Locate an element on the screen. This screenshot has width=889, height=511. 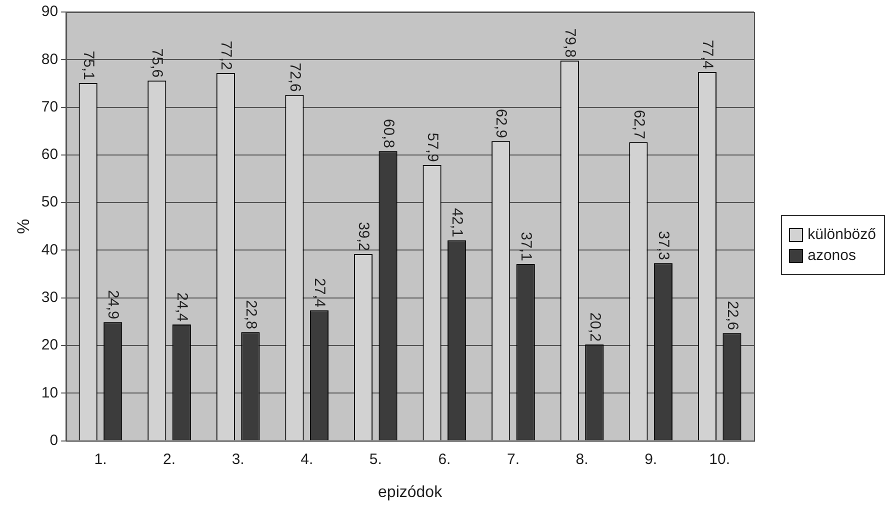
y-tick-label: 80 is located at coordinates (49, 59).